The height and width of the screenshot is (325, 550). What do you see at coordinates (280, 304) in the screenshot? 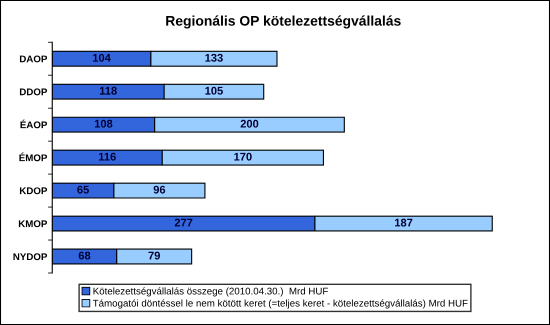
I see `legend-label: Támogatói döntéssel le nem kötött keret (=teljes keret - kötelezettségvállalás) Mrd HUF` at bounding box center [280, 304].